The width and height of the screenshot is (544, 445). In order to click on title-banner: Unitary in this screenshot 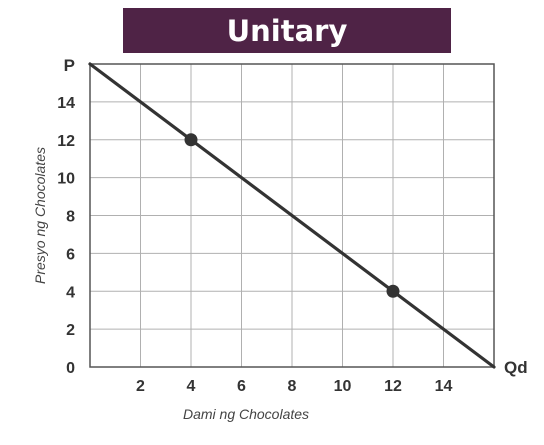, I will do `click(287, 30)`.